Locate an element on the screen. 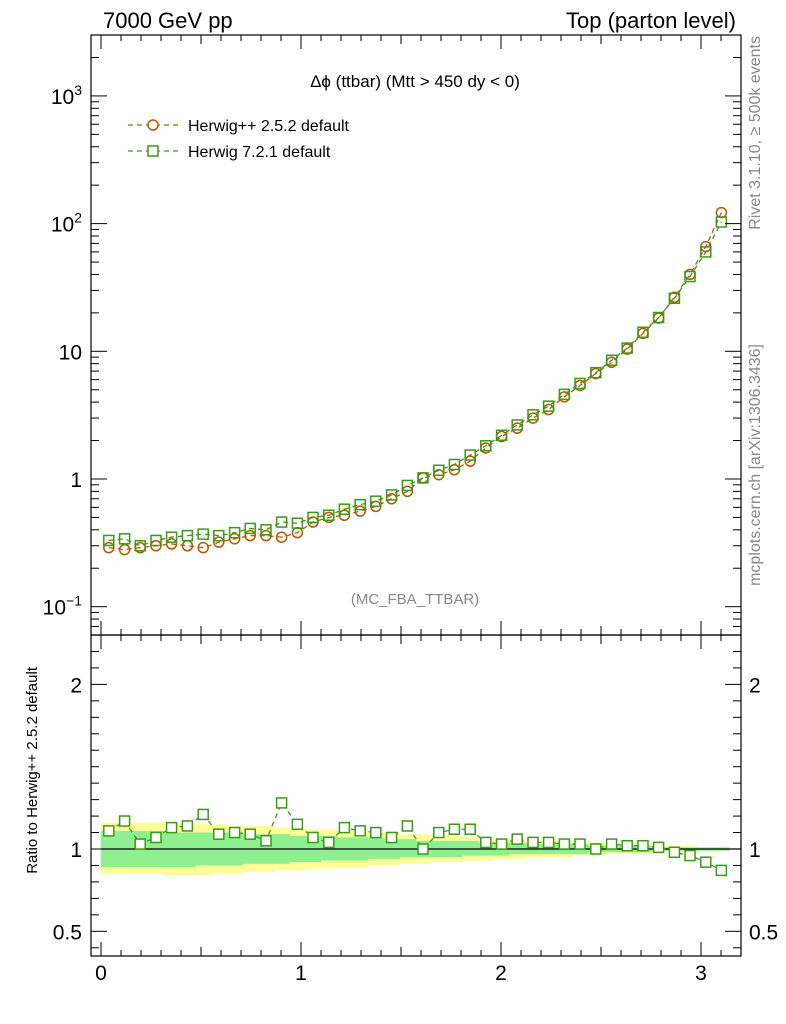 The width and height of the screenshot is (786, 1024). plot-title: Δϕ (ttbar) (Mtt > 450 dy < 0) is located at coordinates (415, 81).